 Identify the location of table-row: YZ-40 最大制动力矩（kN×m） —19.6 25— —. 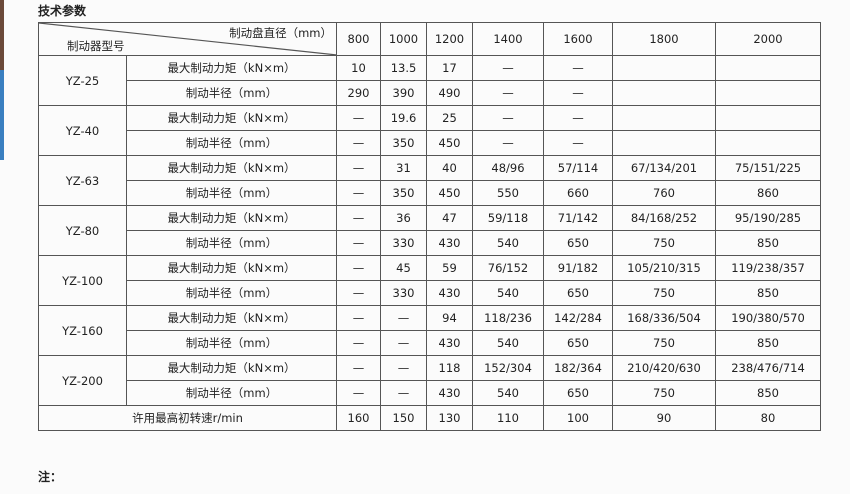
(429, 130).